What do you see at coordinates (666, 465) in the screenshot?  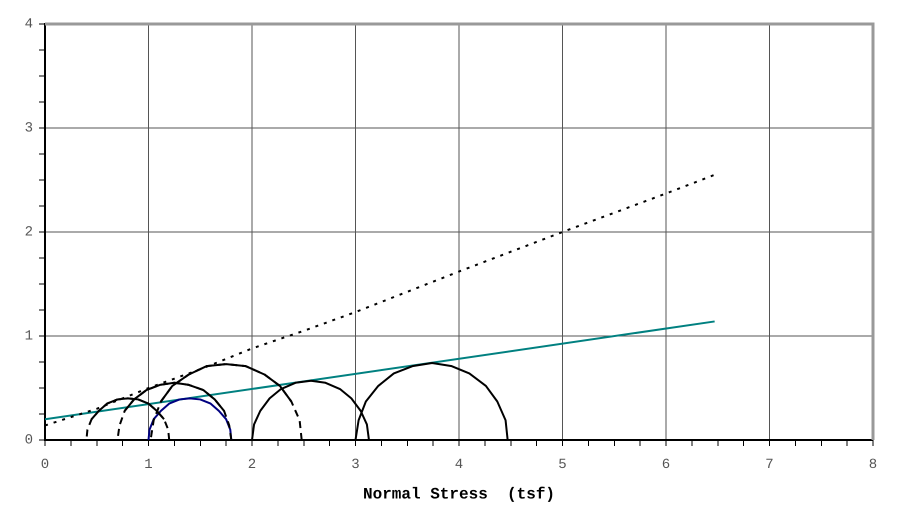 I see `x-tick-label: 6` at bounding box center [666, 465].